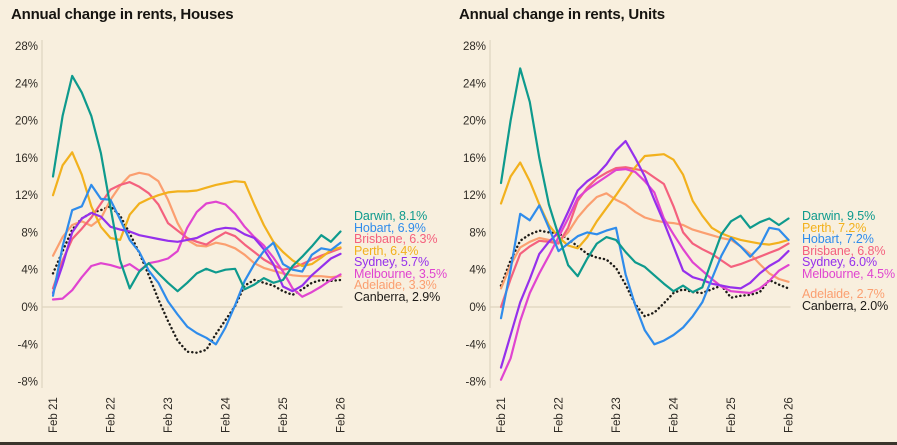  I want to click on legend-item-sydney: Sydney, 5.7%, so click(392, 262).